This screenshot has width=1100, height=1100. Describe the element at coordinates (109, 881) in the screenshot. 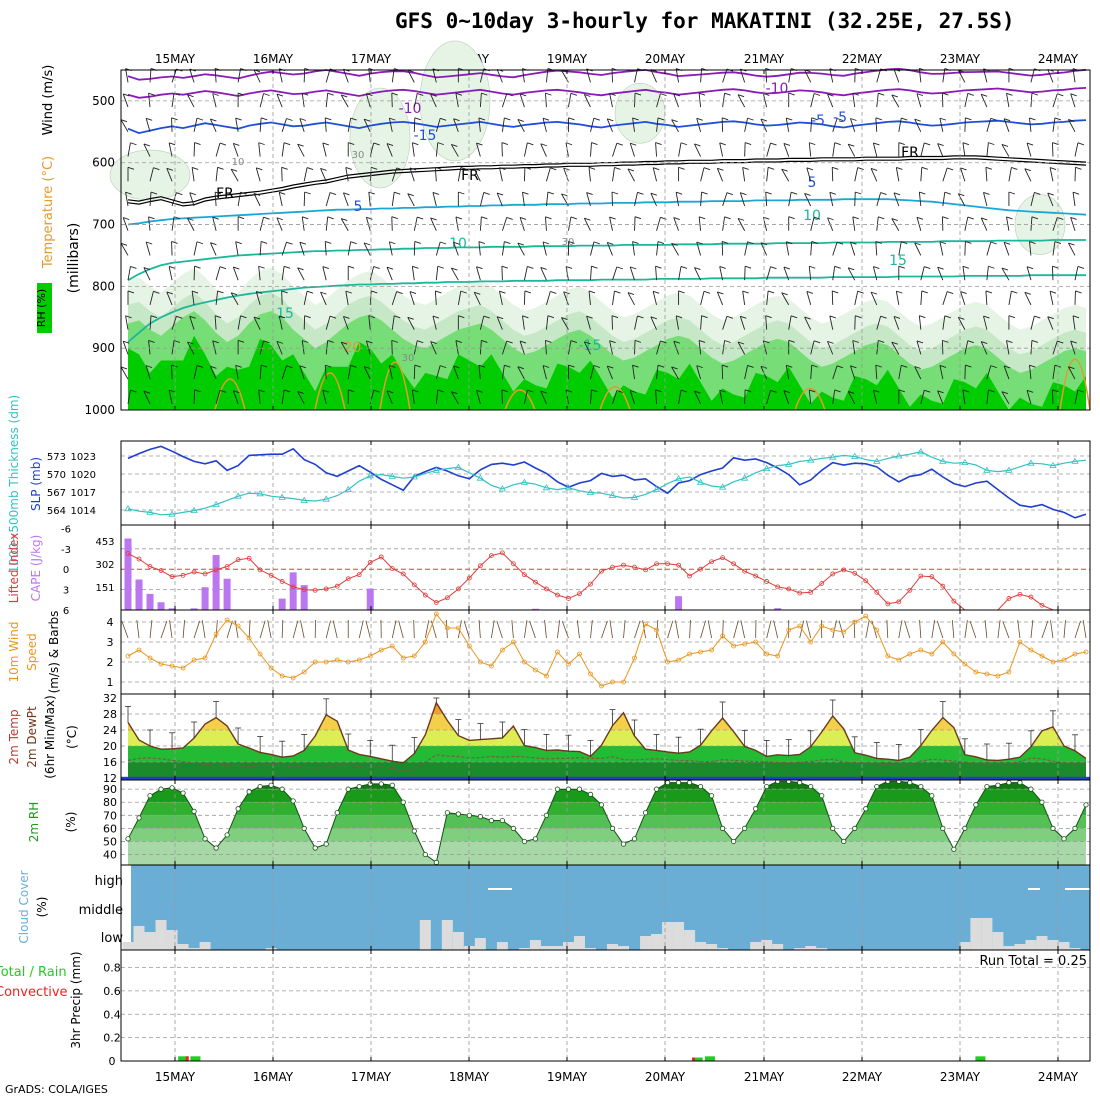

I see `y-tick-label: high` at that location.